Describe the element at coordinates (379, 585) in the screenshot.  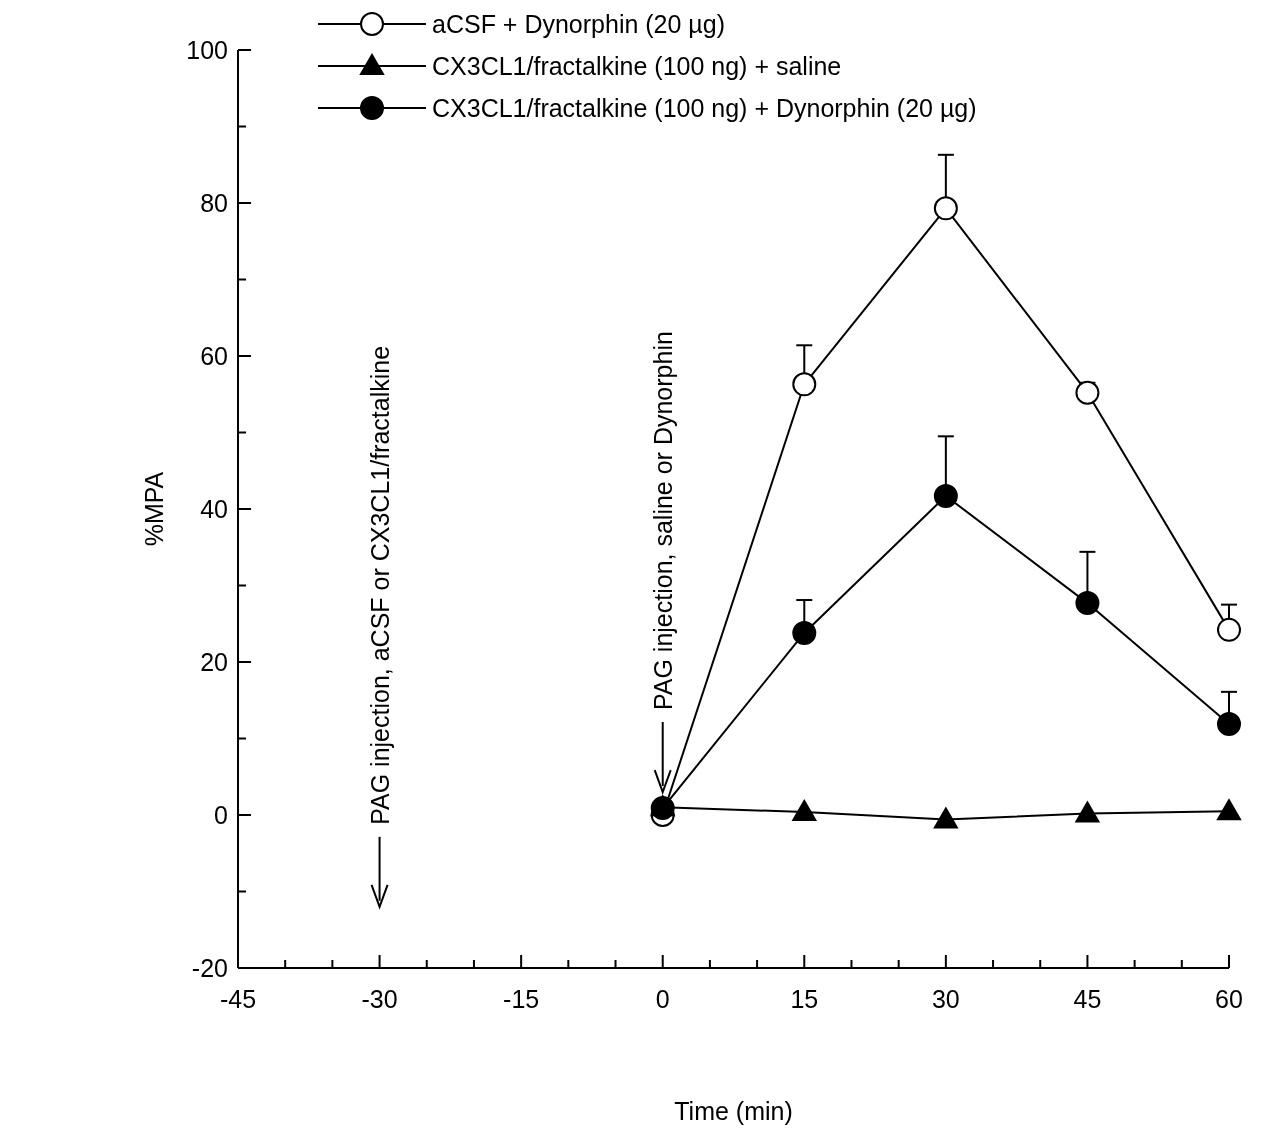
I see `annotation: PAG injection, aCSF or CX3CL1/fractalkine` at that location.